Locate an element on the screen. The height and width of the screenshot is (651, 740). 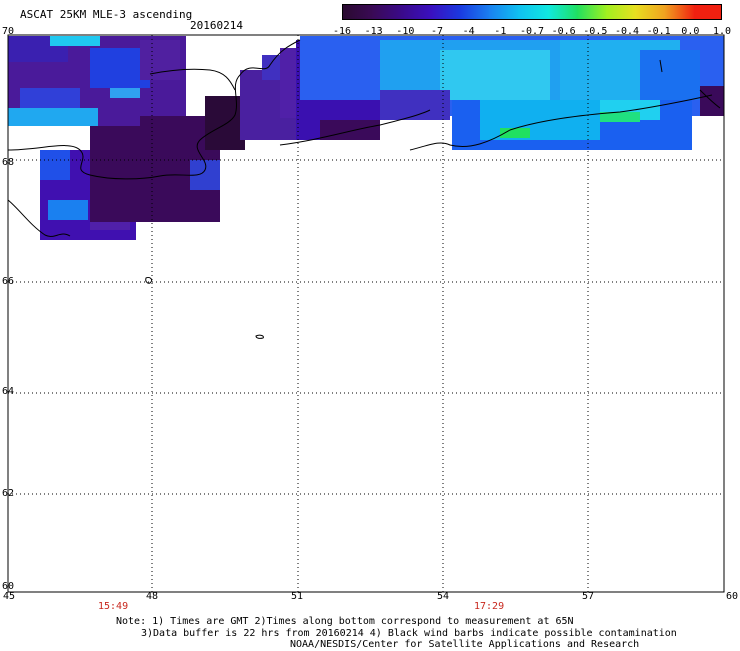
color-scale-label: -10 is located at coordinates (405, 31).